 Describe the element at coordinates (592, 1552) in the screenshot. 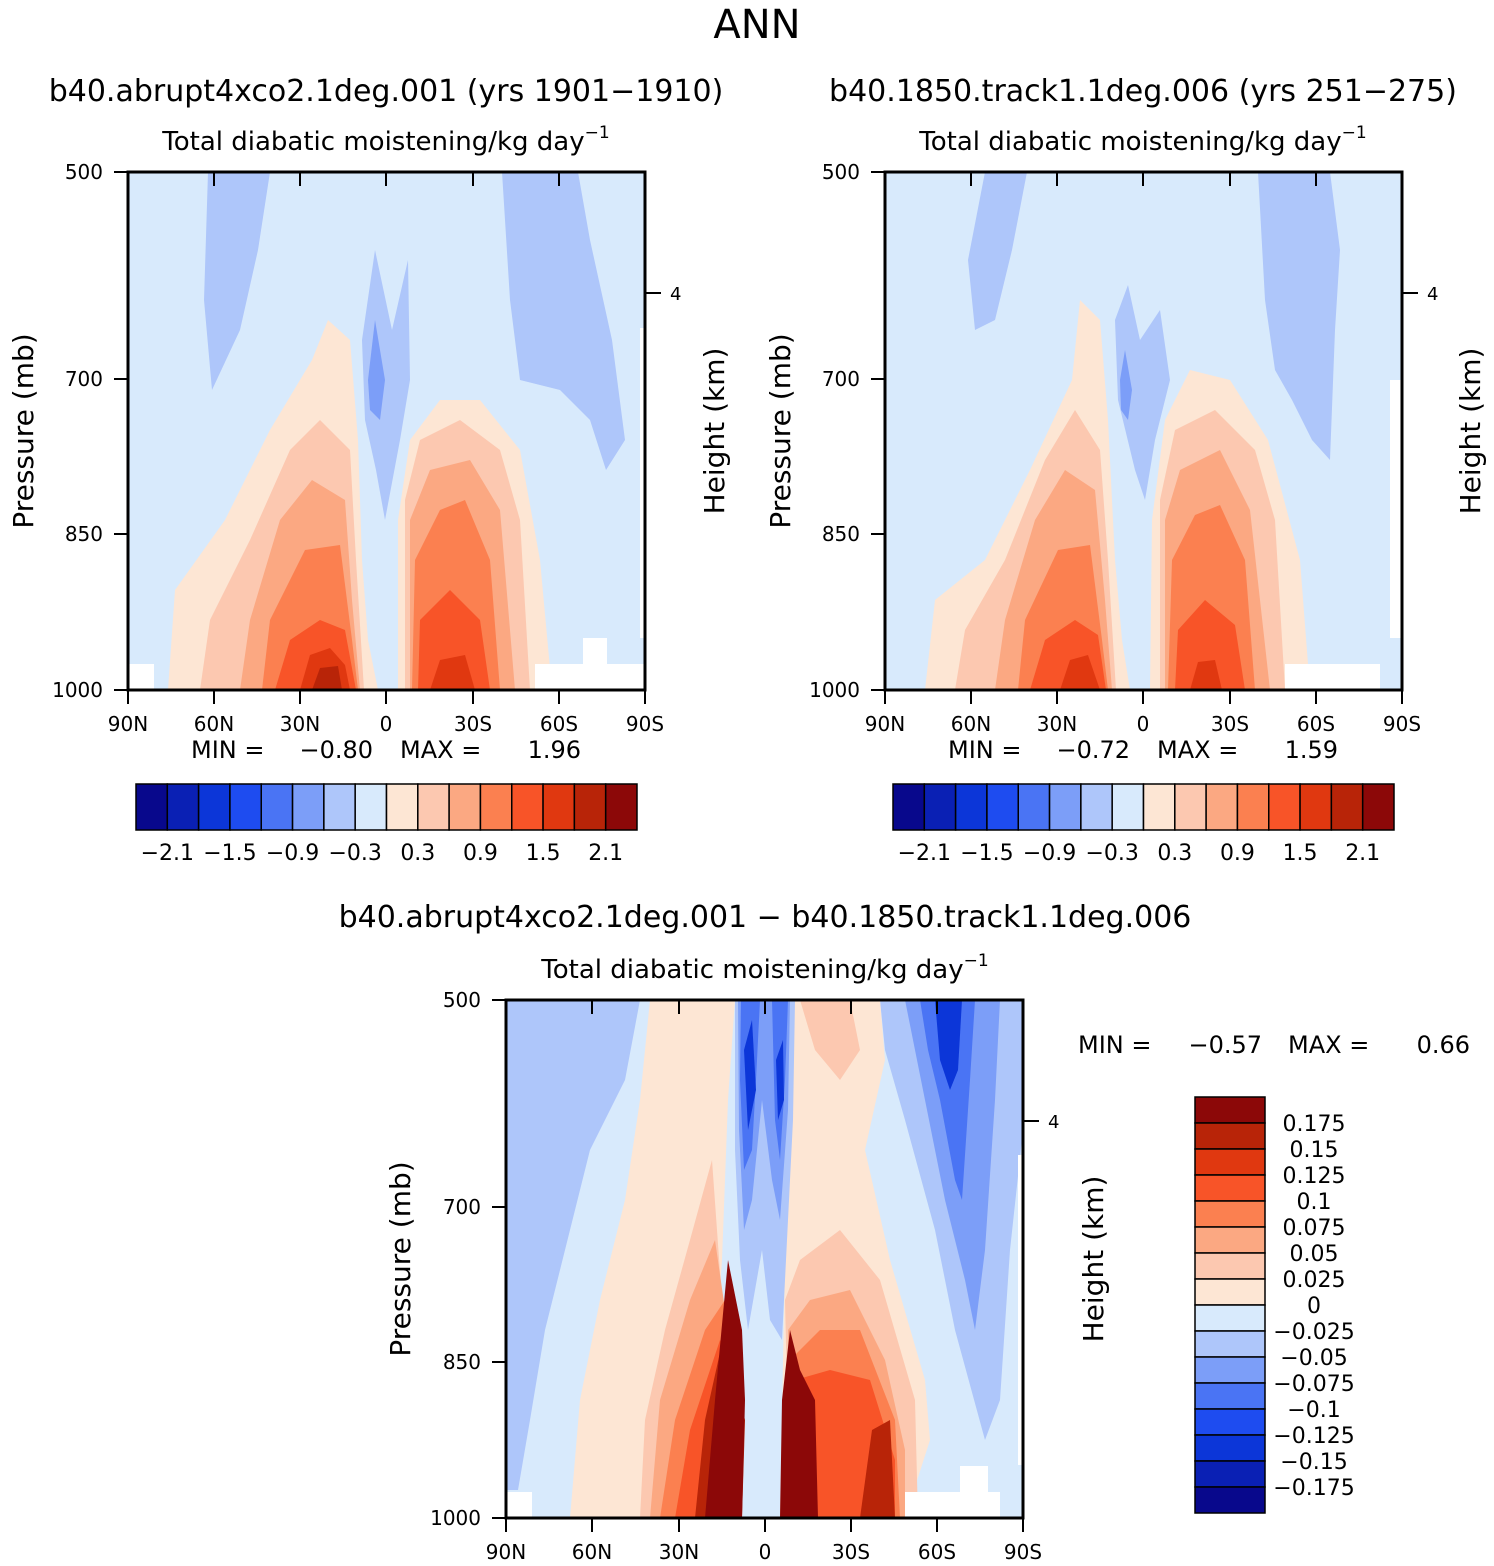

I see `panel-c-xtick: 60N` at that location.